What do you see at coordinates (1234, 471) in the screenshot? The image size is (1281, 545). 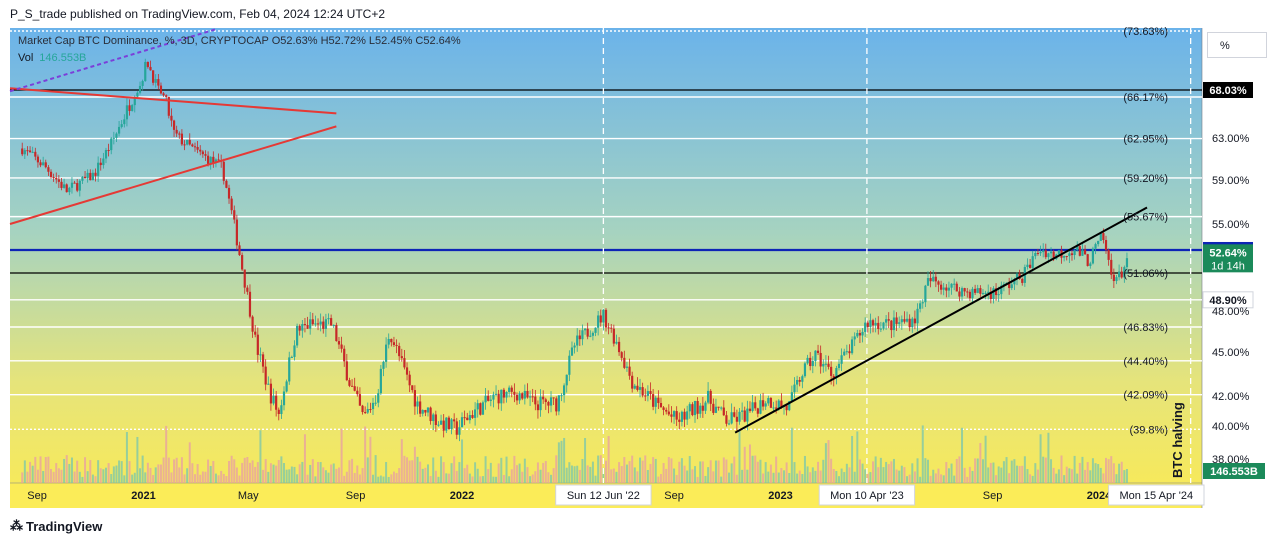 I see `volume-badge` at bounding box center [1234, 471].